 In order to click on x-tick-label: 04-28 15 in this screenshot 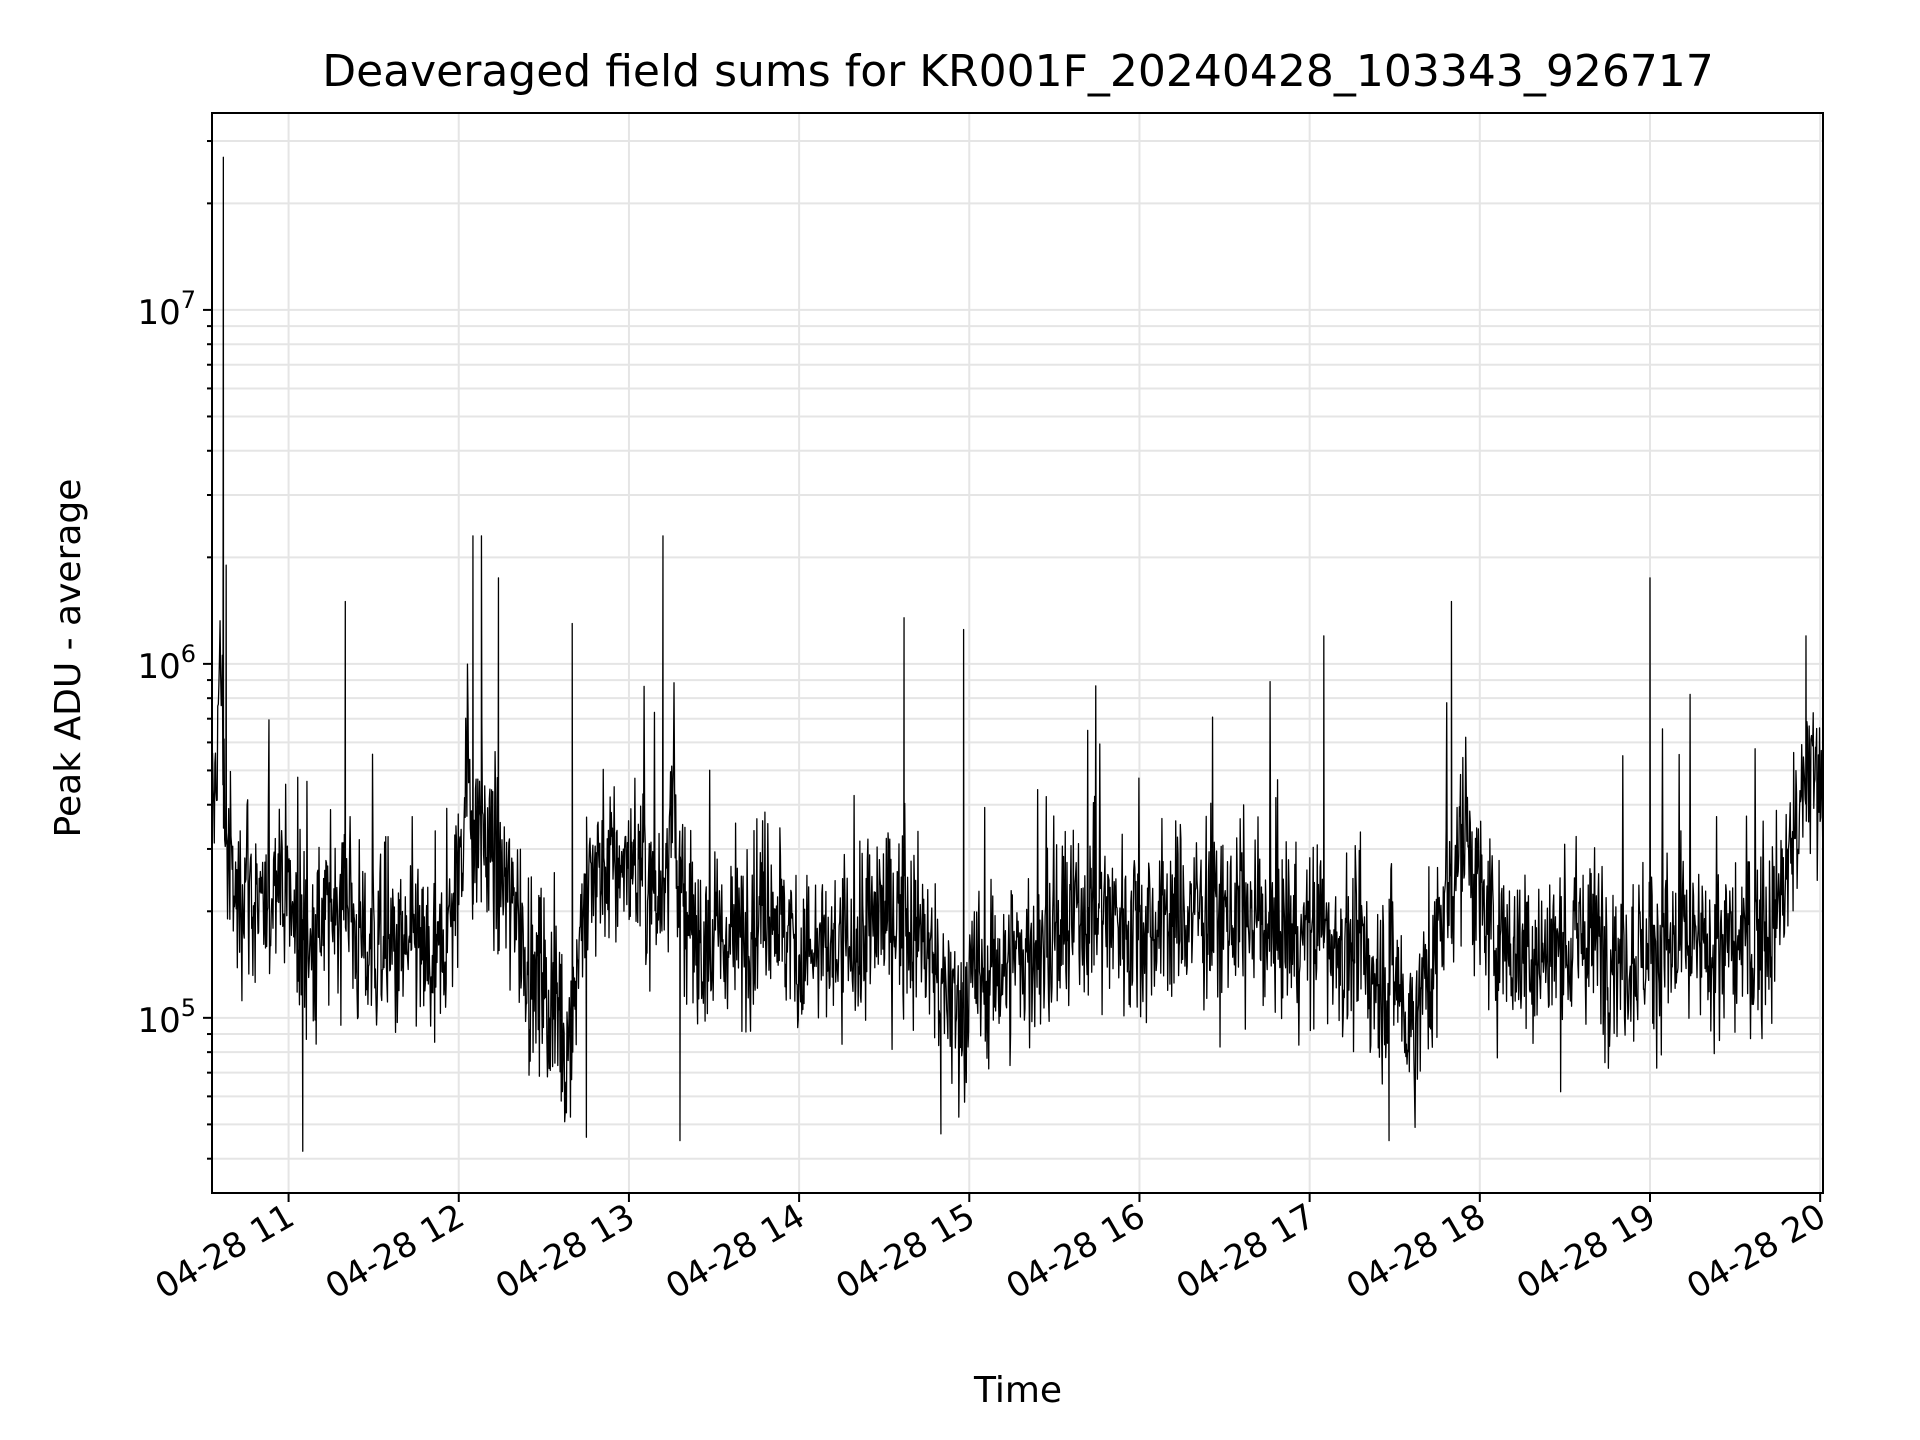, I will do `click(905, 1251)`.